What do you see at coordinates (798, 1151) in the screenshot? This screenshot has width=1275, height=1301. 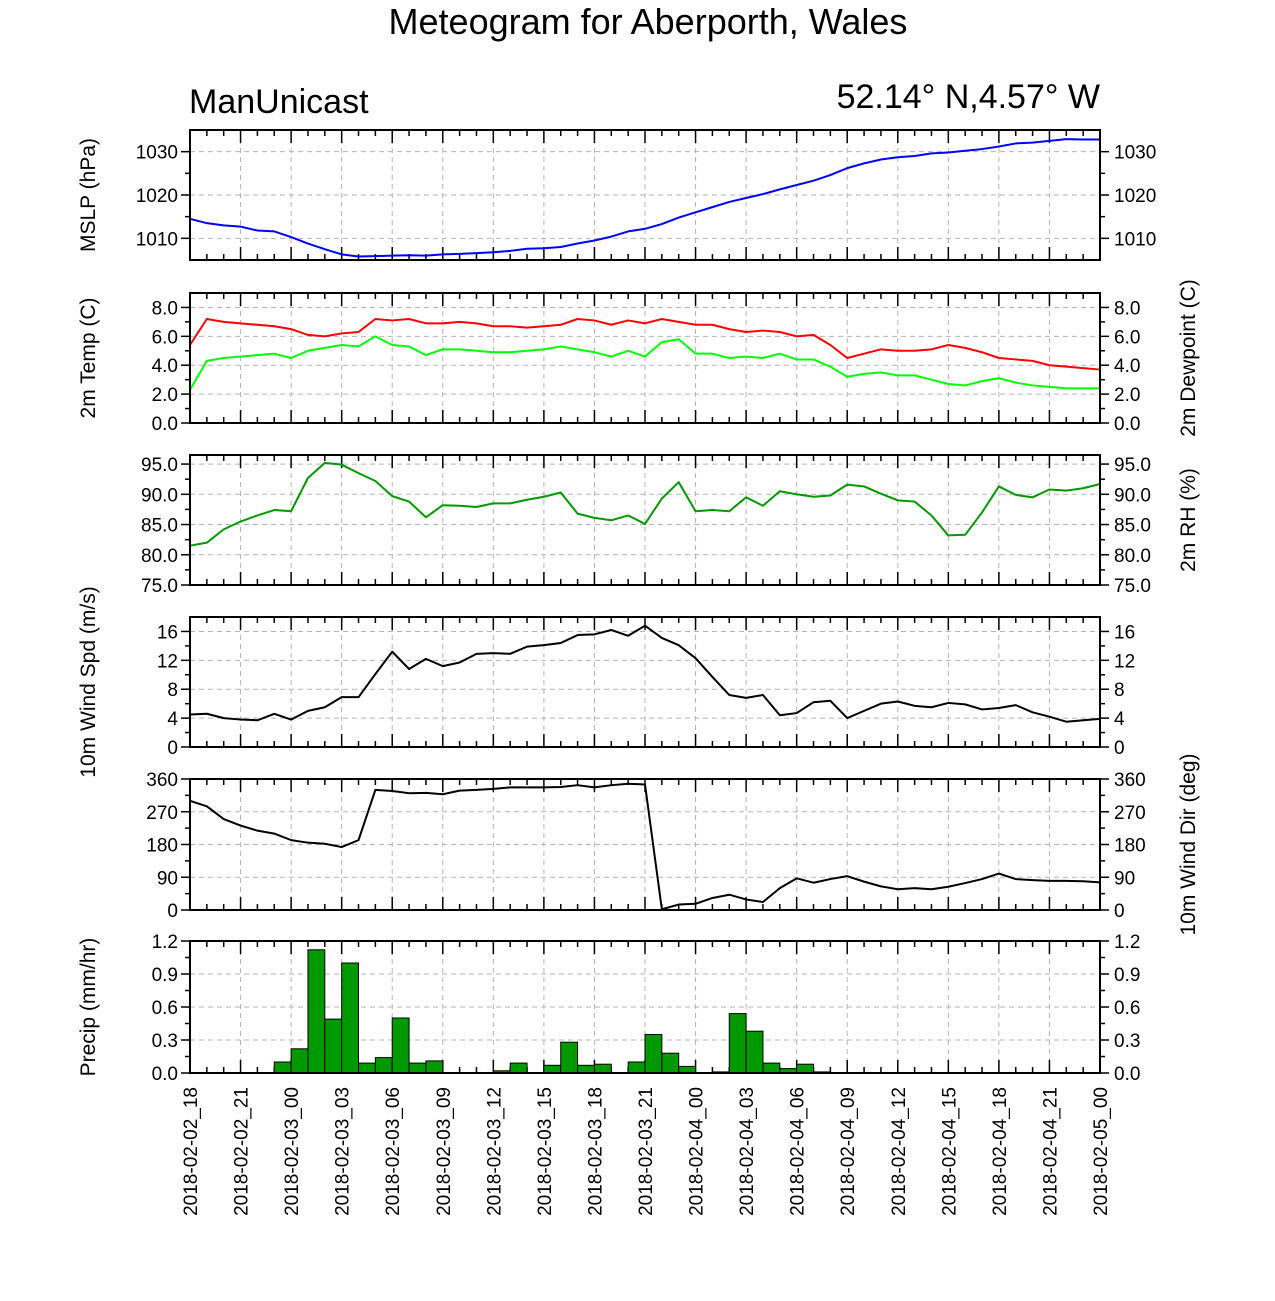 I see `x-tick-label: 2018-02-04_06` at bounding box center [798, 1151].